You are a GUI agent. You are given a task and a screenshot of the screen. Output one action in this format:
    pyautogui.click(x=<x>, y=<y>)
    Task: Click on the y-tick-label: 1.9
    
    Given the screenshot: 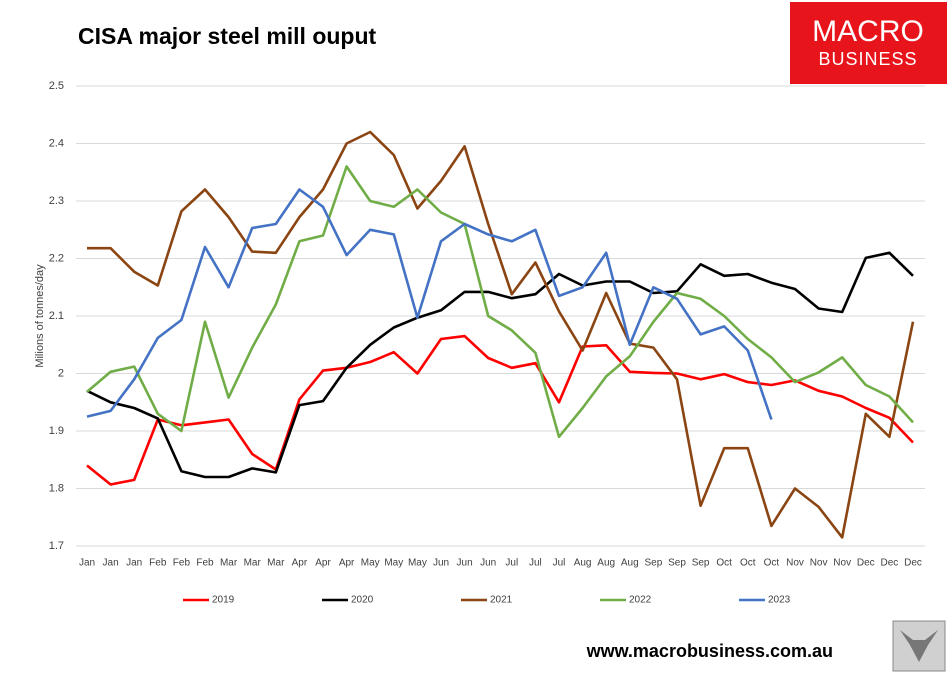 What is the action you would take?
    pyautogui.click(x=56, y=431)
    